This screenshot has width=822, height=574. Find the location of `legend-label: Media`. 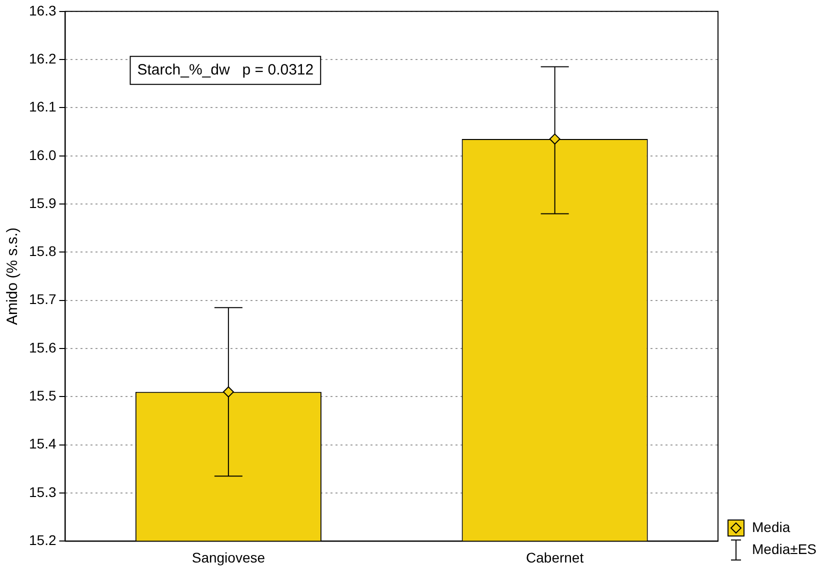

legend-label: Media is located at coordinates (771, 526).